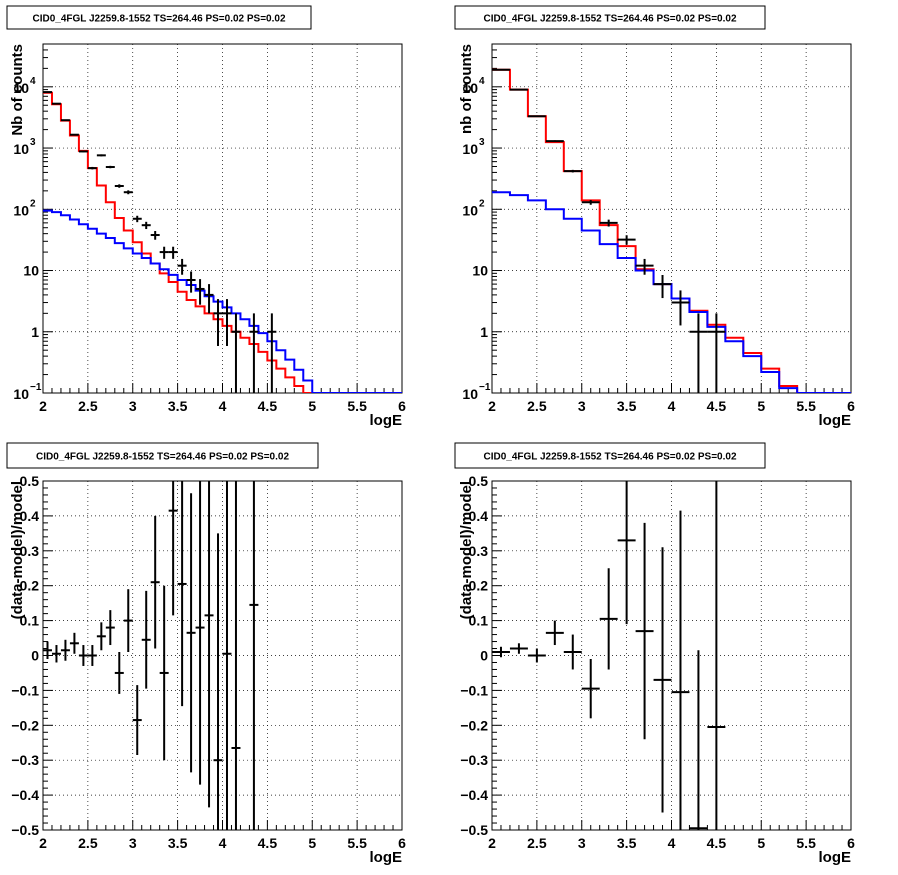  What do you see at coordinates (492, 406) in the screenshot?
I see `x-tick-label: 2` at bounding box center [492, 406].